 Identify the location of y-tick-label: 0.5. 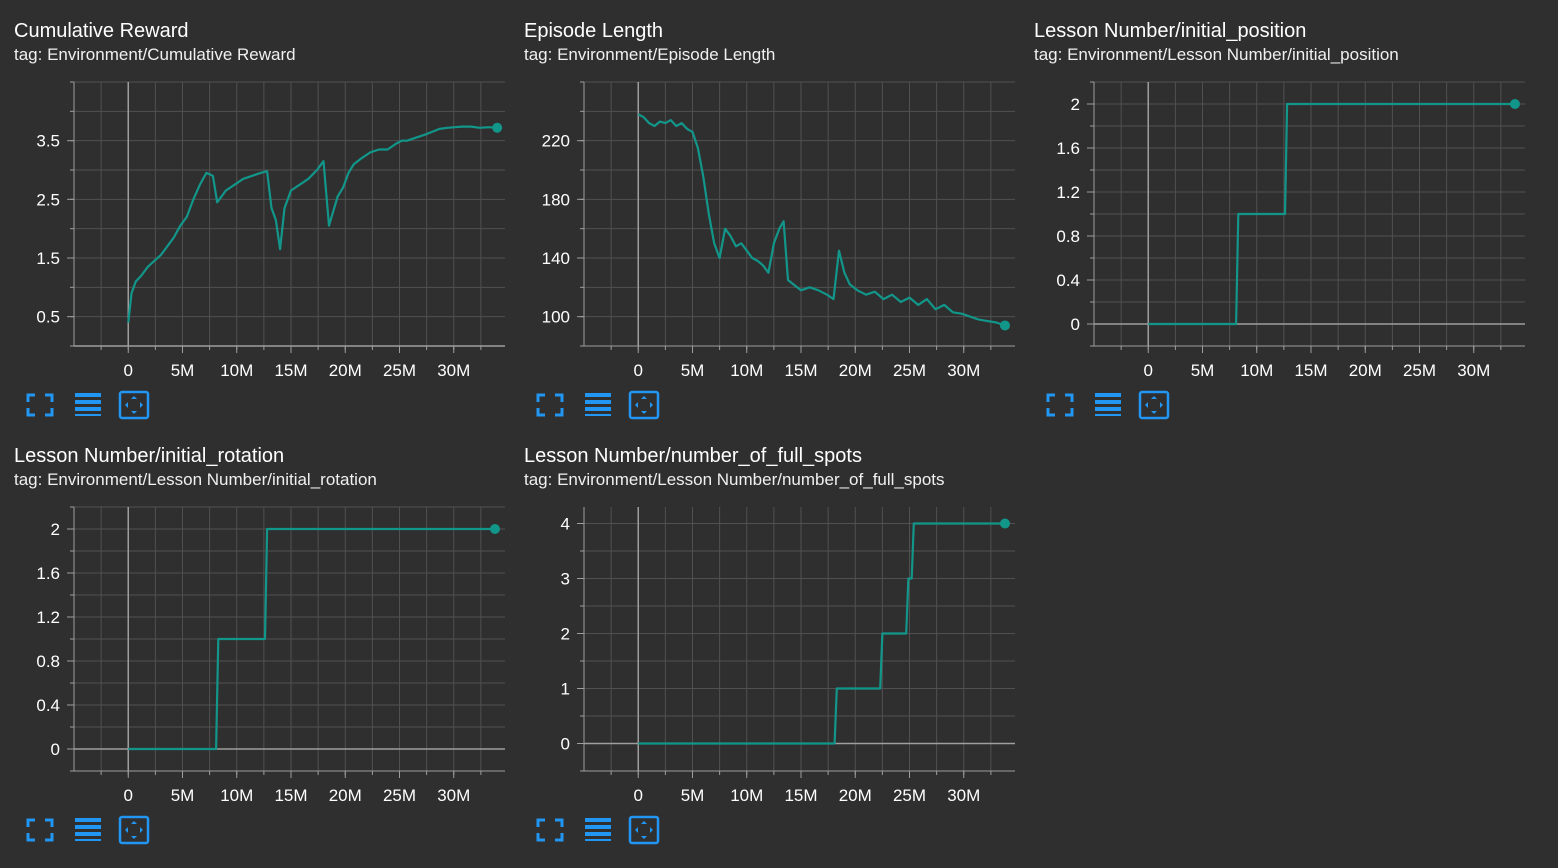
(48, 317).